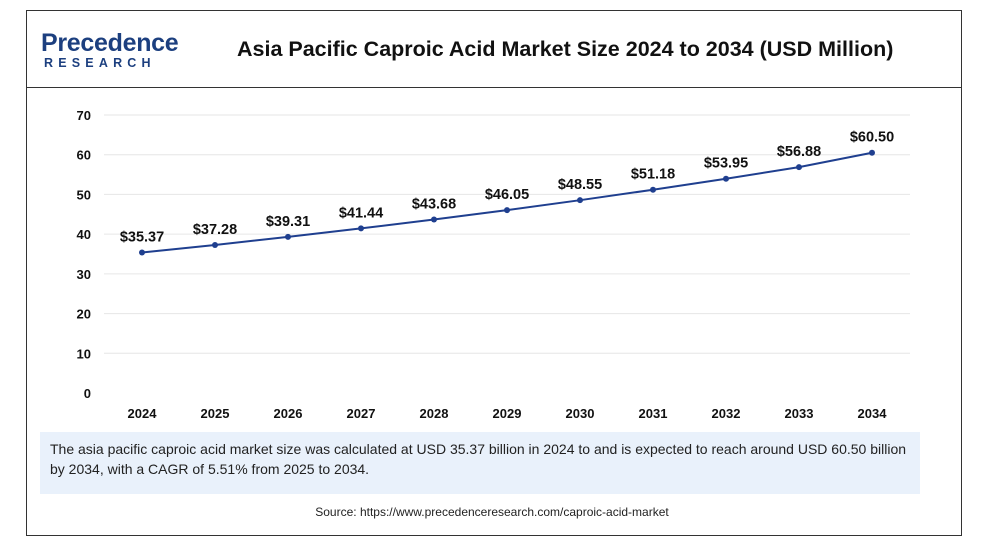  What do you see at coordinates (87, 393) in the screenshot?
I see `y-tick-label: 0` at bounding box center [87, 393].